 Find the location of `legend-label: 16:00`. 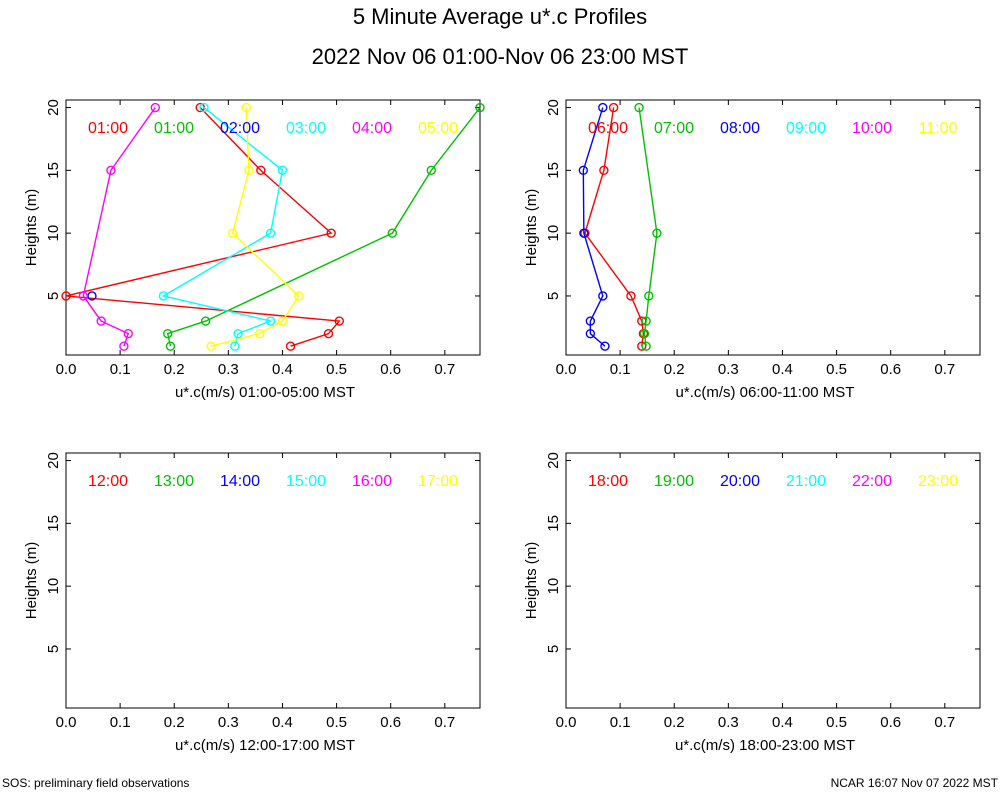

legend-label: 16:00 is located at coordinates (372, 481).